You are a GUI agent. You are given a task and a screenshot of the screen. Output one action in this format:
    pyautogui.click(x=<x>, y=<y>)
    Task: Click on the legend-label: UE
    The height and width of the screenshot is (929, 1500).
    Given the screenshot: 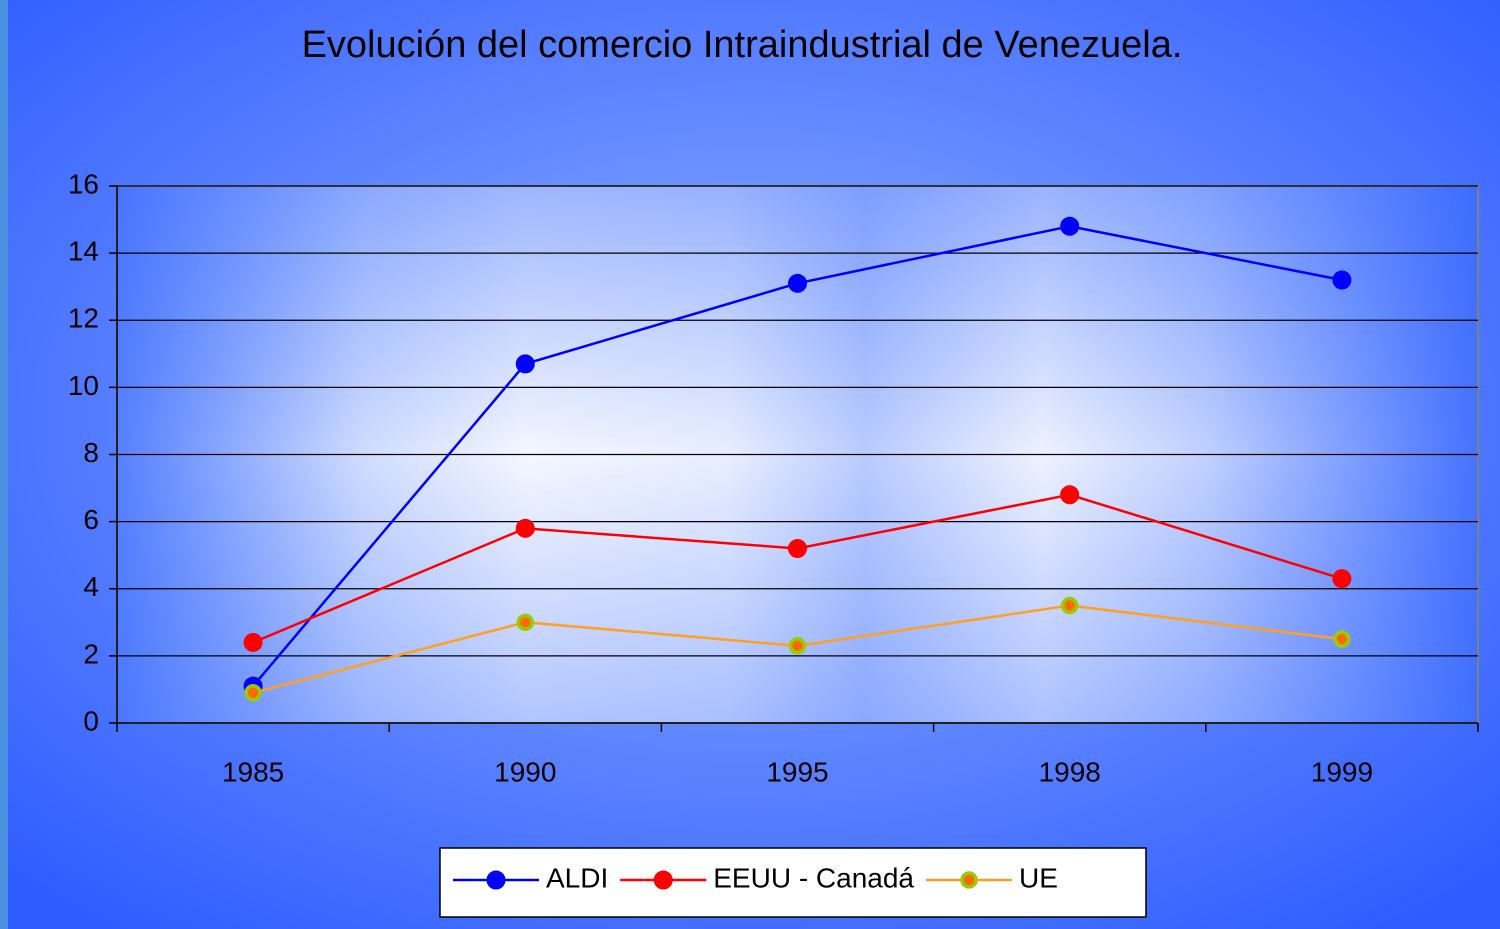 What is the action you would take?
    pyautogui.click(x=1038, y=877)
    